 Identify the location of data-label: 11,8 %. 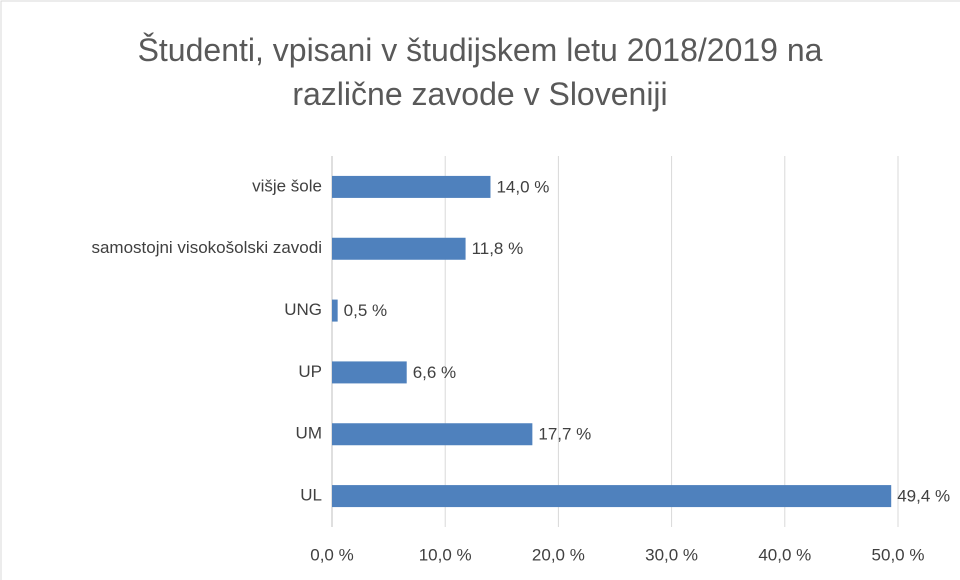
(498, 248).